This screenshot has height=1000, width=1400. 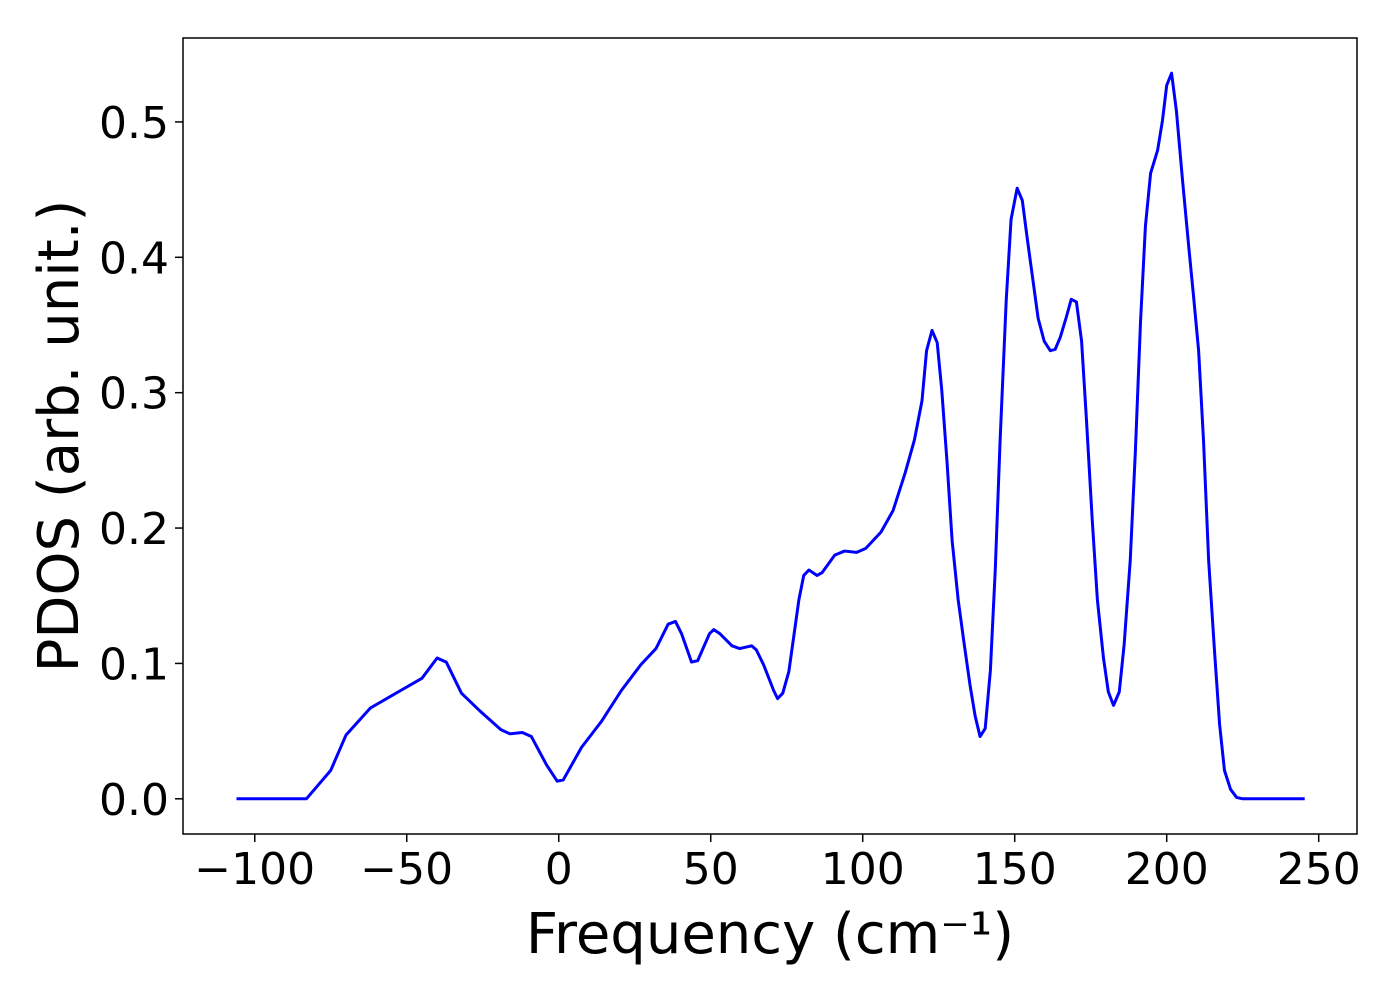 What do you see at coordinates (559, 869) in the screenshot?
I see `x-tick-label: 0` at bounding box center [559, 869].